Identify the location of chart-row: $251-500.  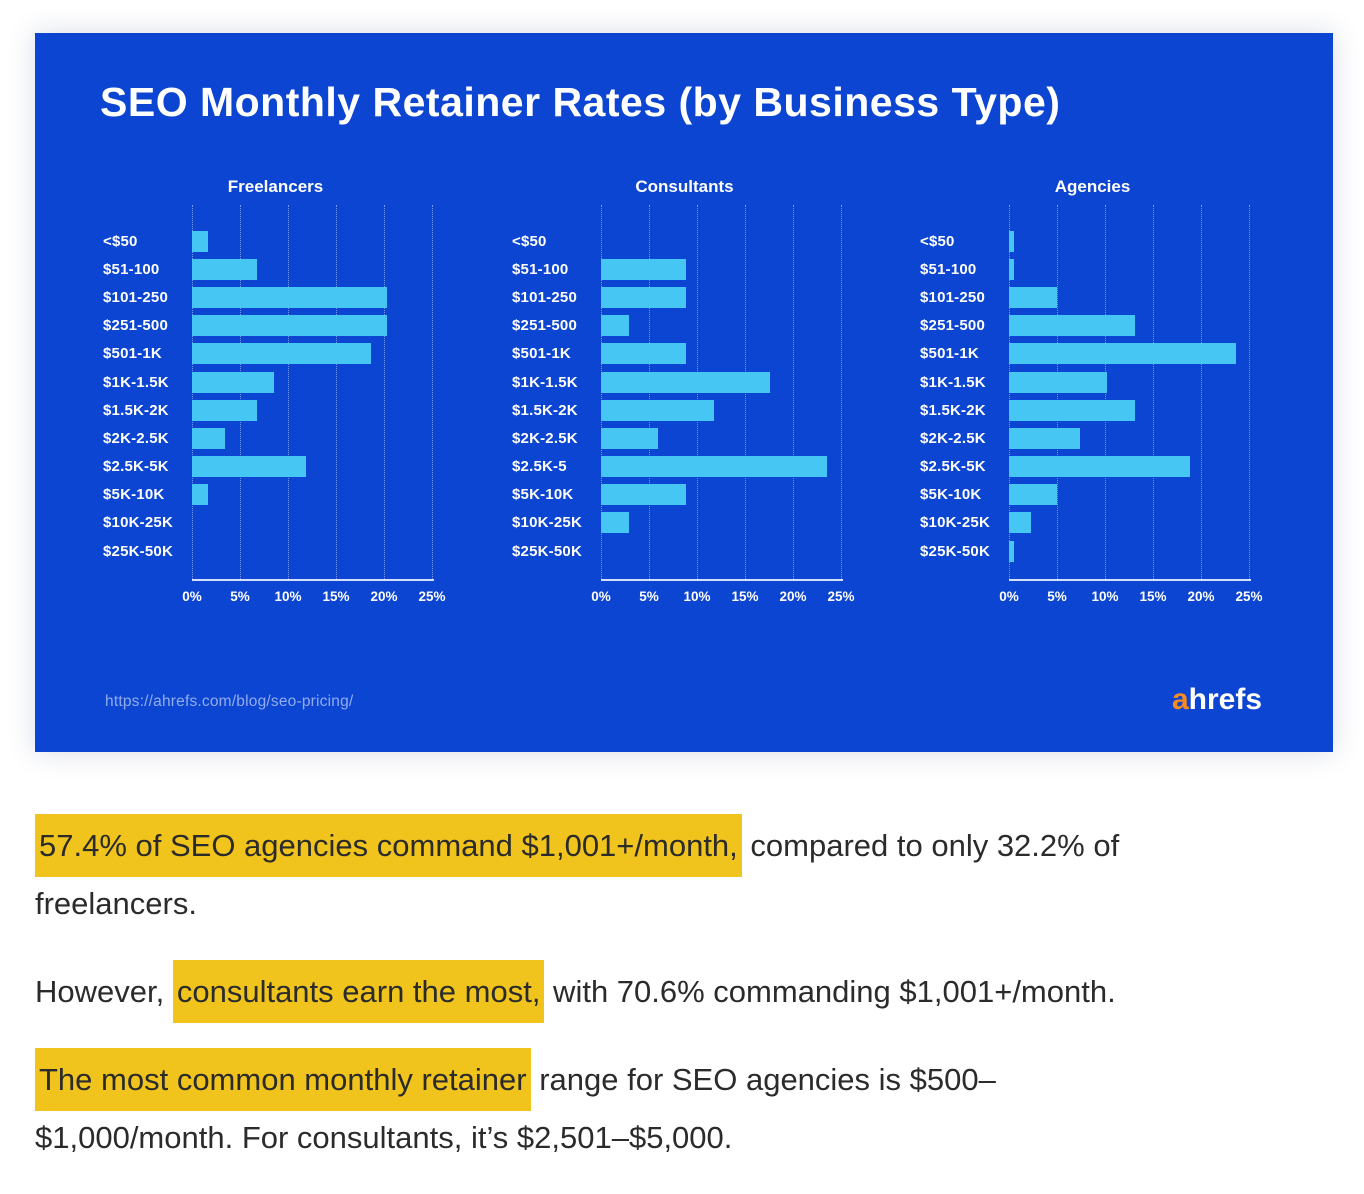
(684, 326).